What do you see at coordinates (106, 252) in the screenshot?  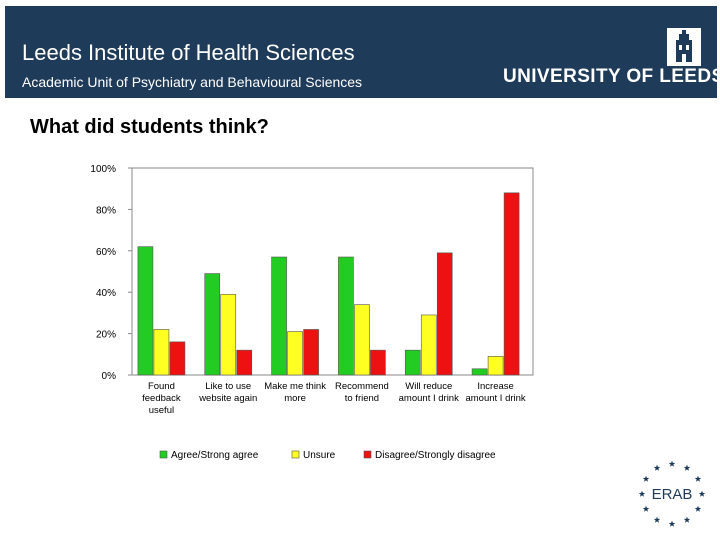 I see `y-tick-label: 60%` at bounding box center [106, 252].